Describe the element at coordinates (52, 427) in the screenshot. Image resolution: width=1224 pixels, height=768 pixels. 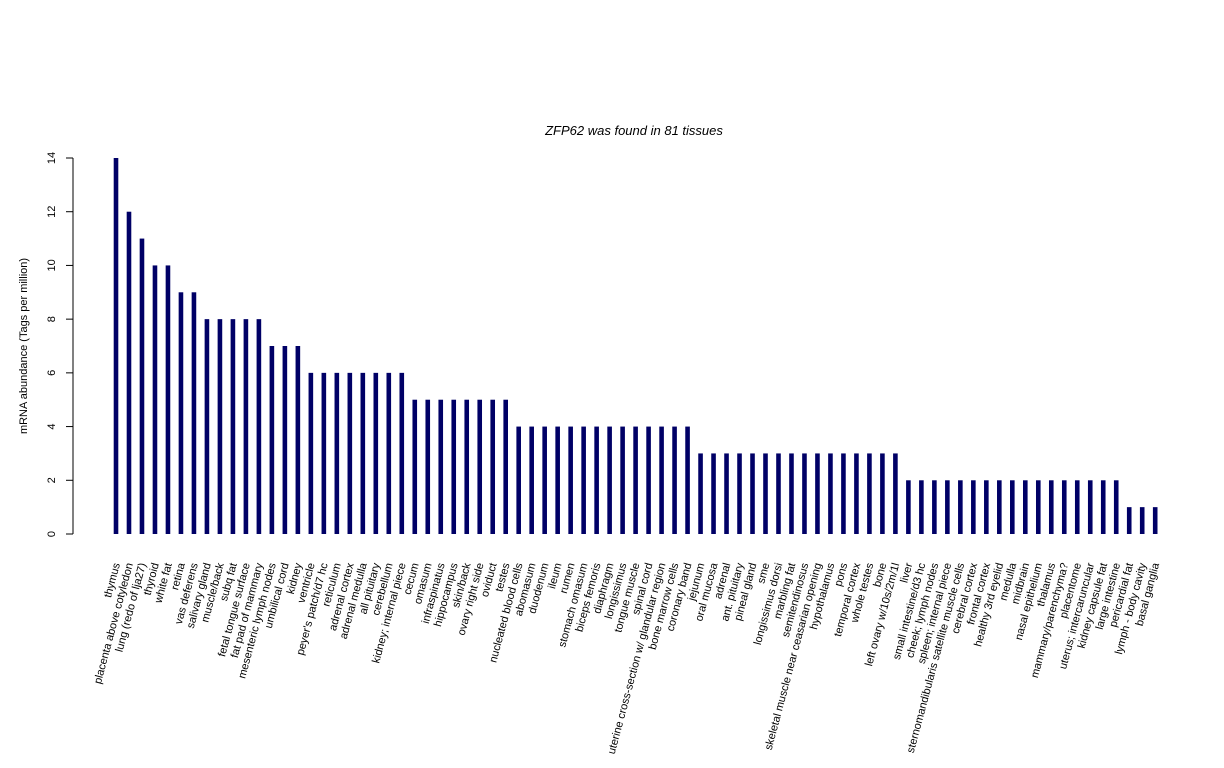
I see `y-tick-label: 4` at that location.